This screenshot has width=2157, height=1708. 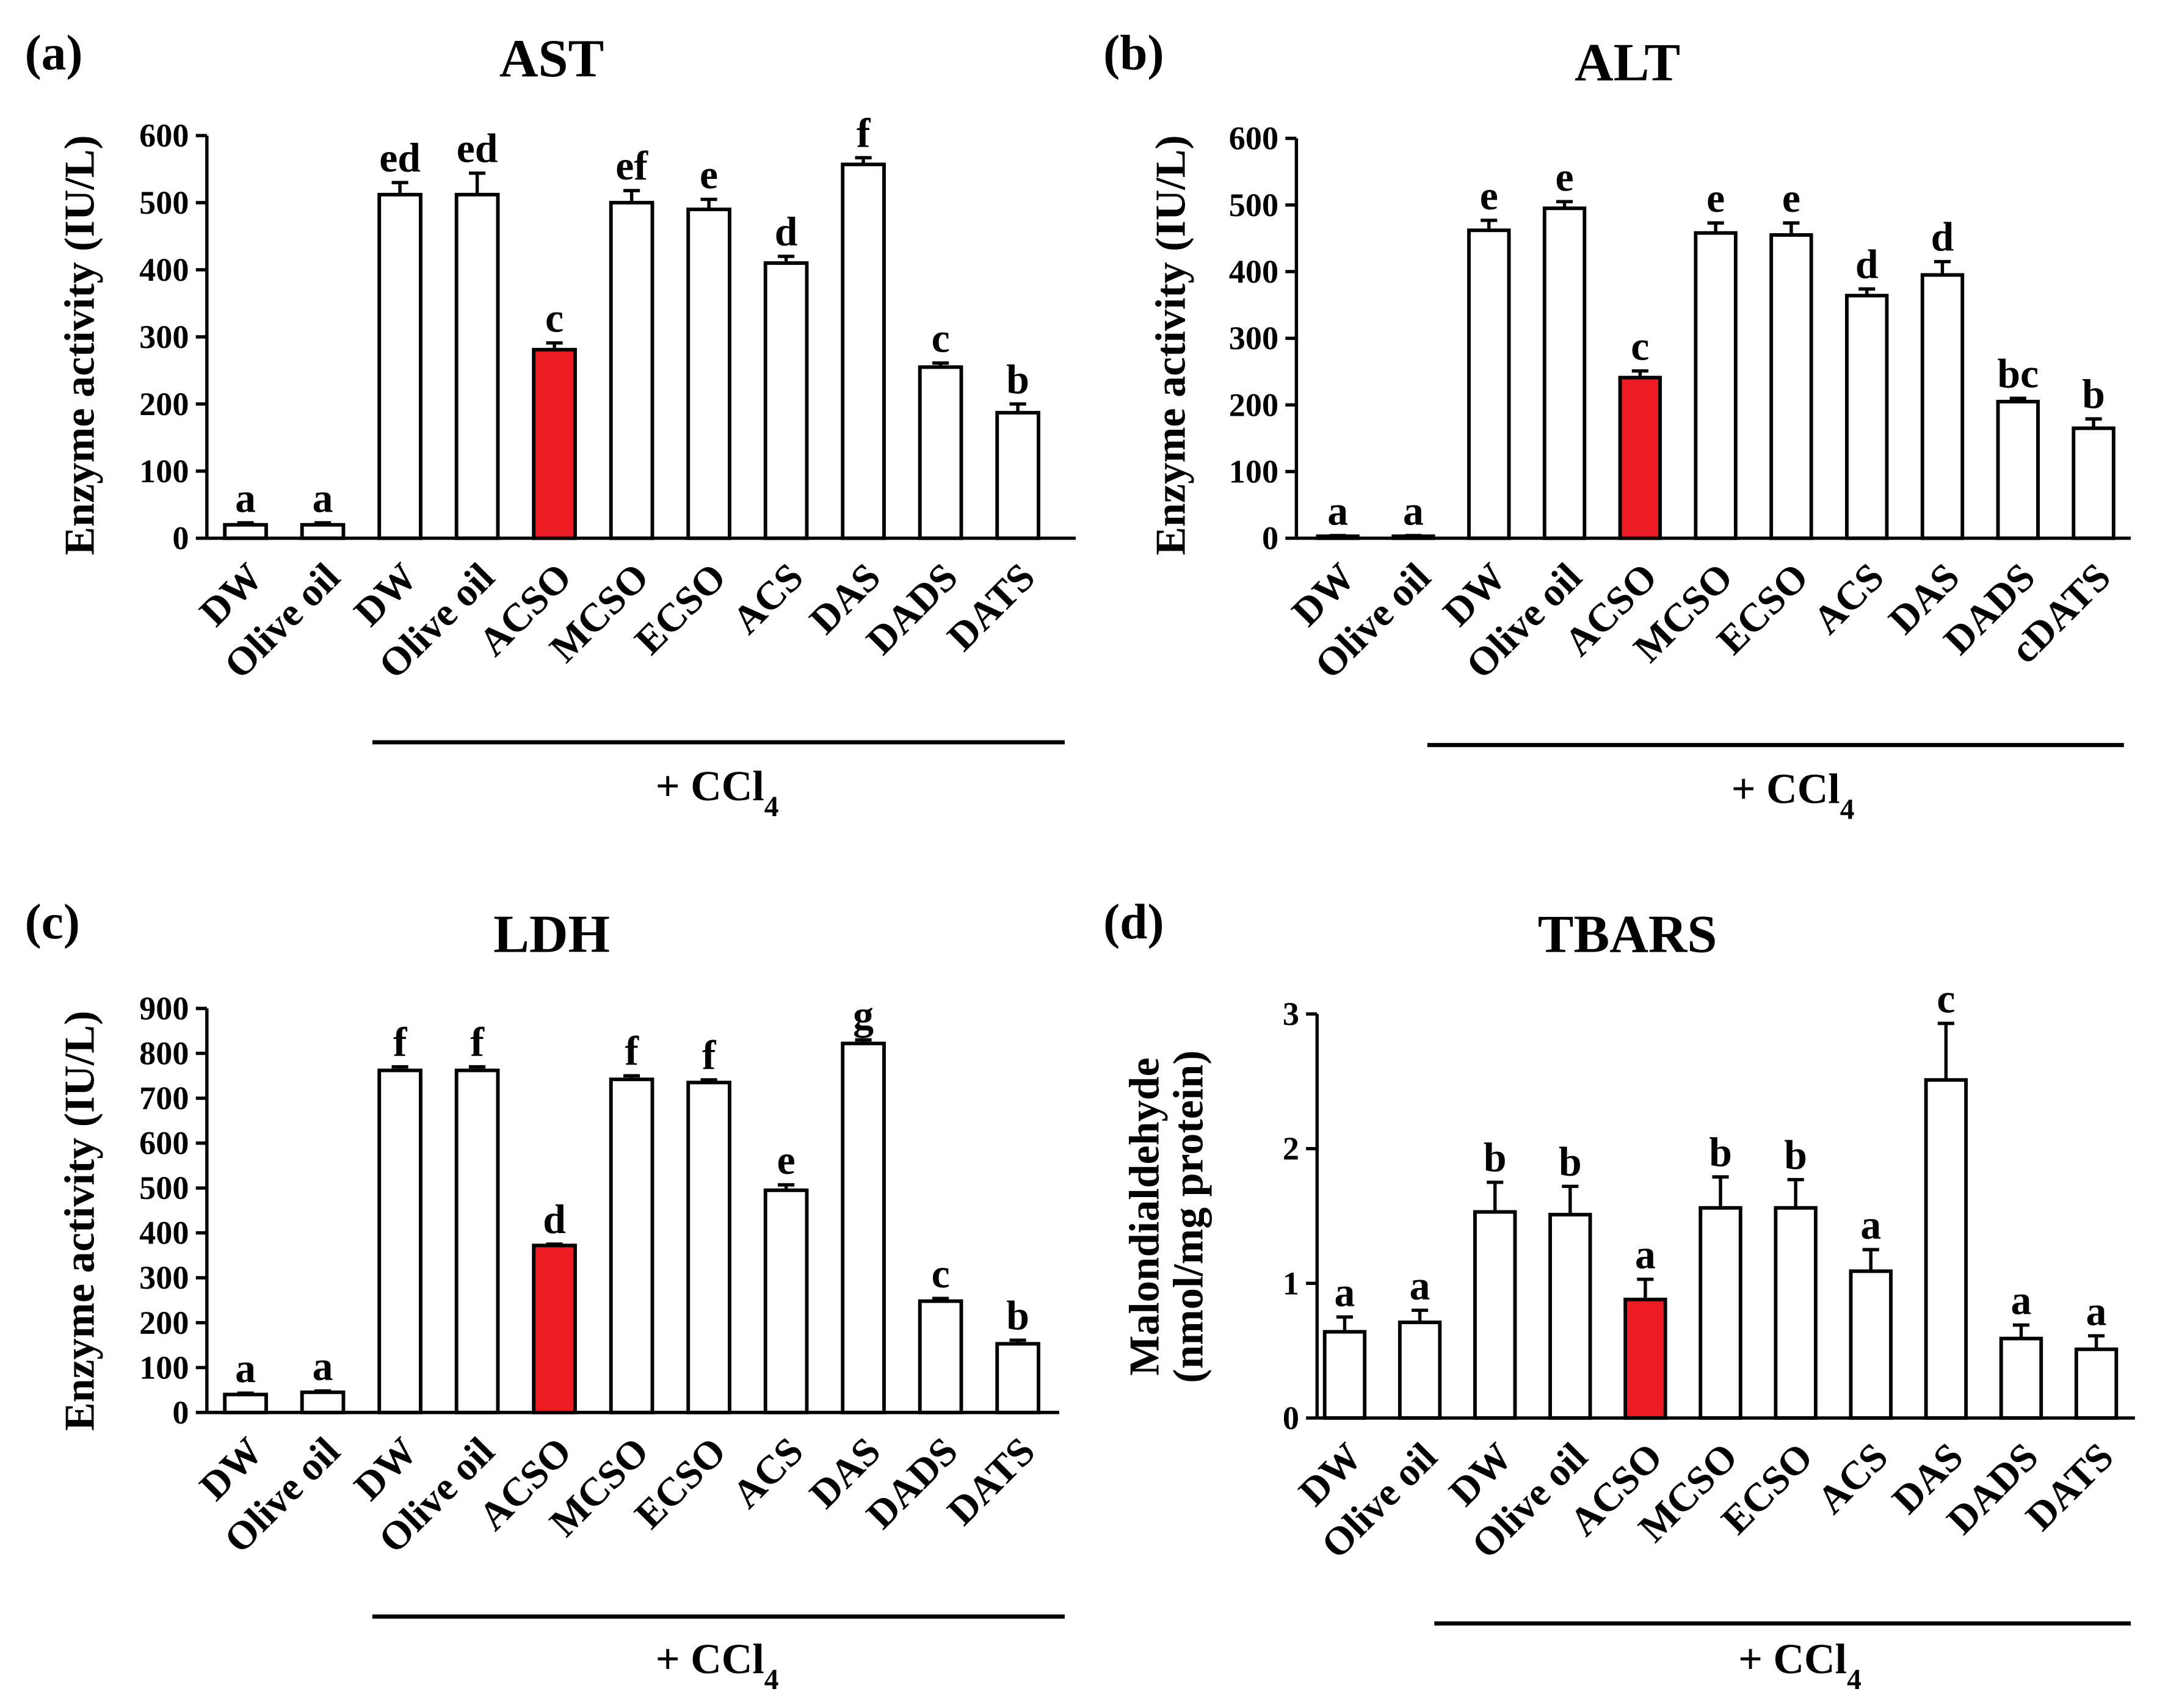 What do you see at coordinates (1291, 1149) in the screenshot?
I see `y-tick-label: 2` at bounding box center [1291, 1149].